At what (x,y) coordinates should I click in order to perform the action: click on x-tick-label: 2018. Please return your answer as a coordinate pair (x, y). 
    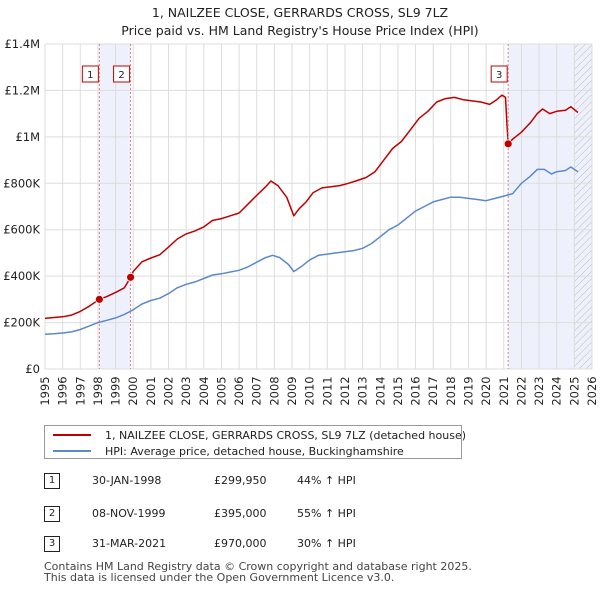
    Looking at the image, I should click on (451, 390).